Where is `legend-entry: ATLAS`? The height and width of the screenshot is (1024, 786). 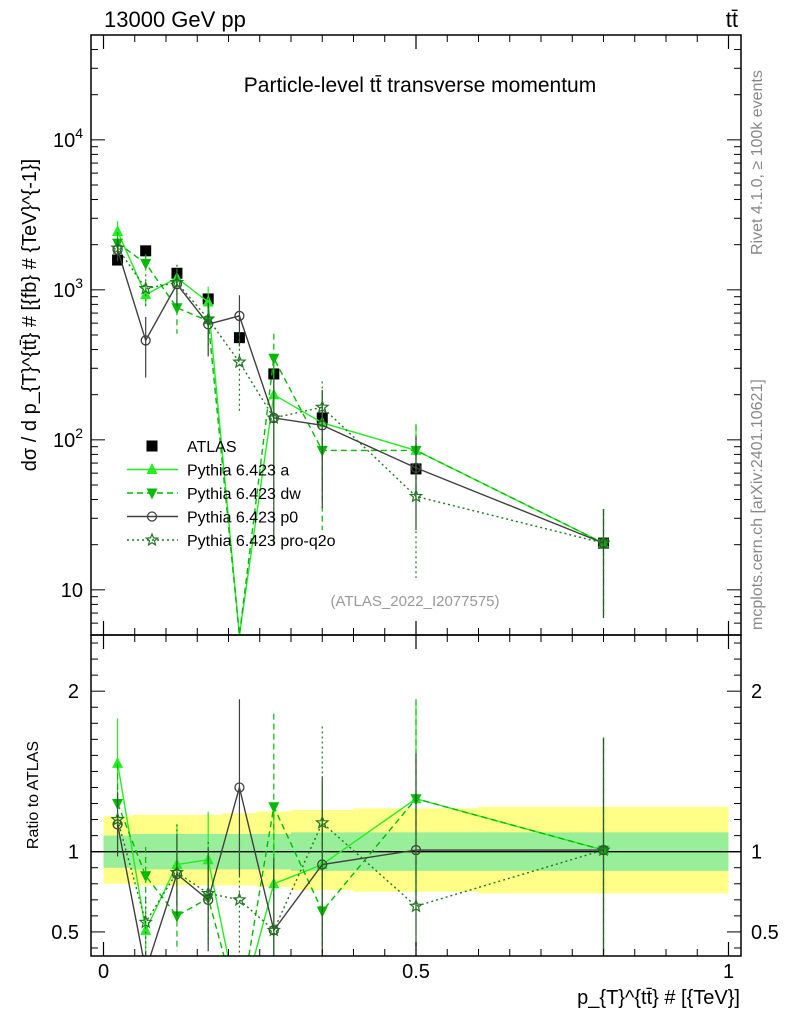
legend-entry: ATLAS is located at coordinates (212, 447).